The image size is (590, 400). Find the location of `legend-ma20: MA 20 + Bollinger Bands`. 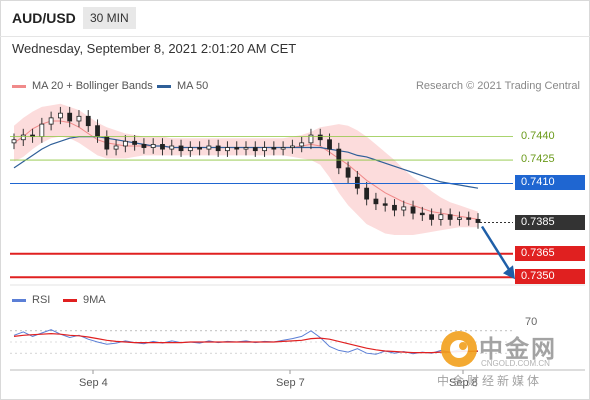

legend-ma20: MA 20 + Bollinger Bands is located at coordinates (82, 86).